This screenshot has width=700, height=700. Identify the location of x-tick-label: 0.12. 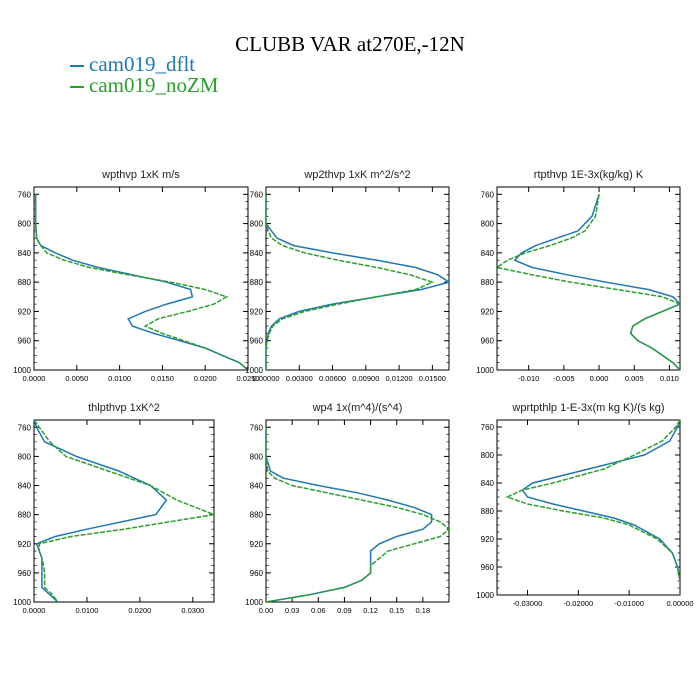
(370, 610).